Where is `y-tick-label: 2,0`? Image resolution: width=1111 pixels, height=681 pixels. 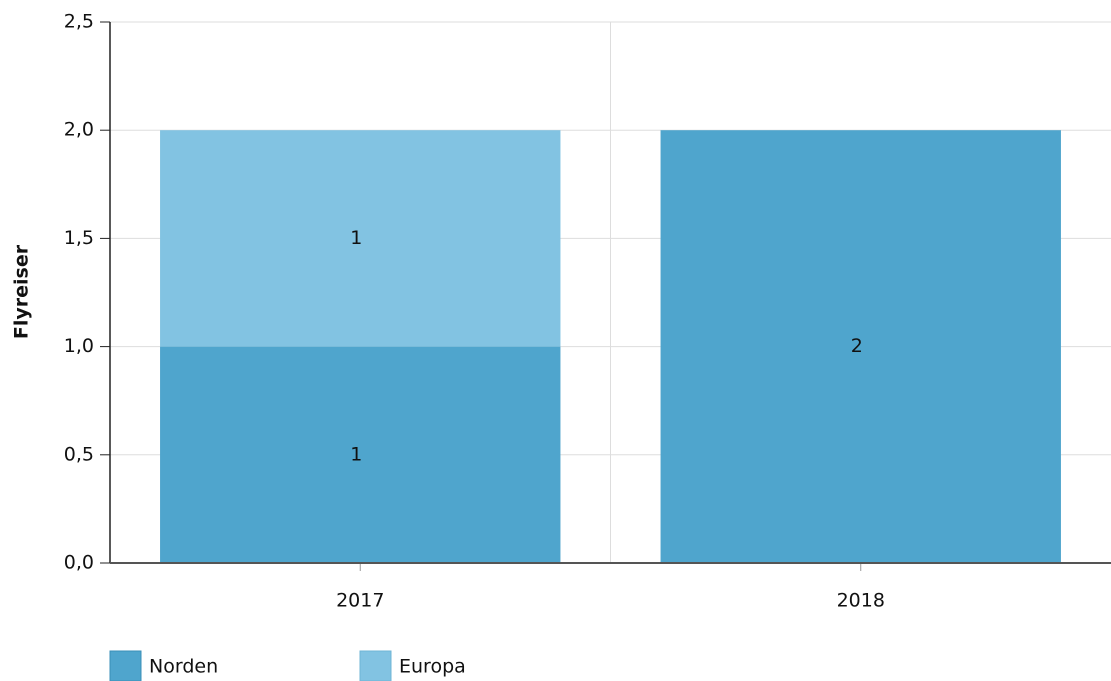 y-tick-label: 2,0 is located at coordinates (79, 130).